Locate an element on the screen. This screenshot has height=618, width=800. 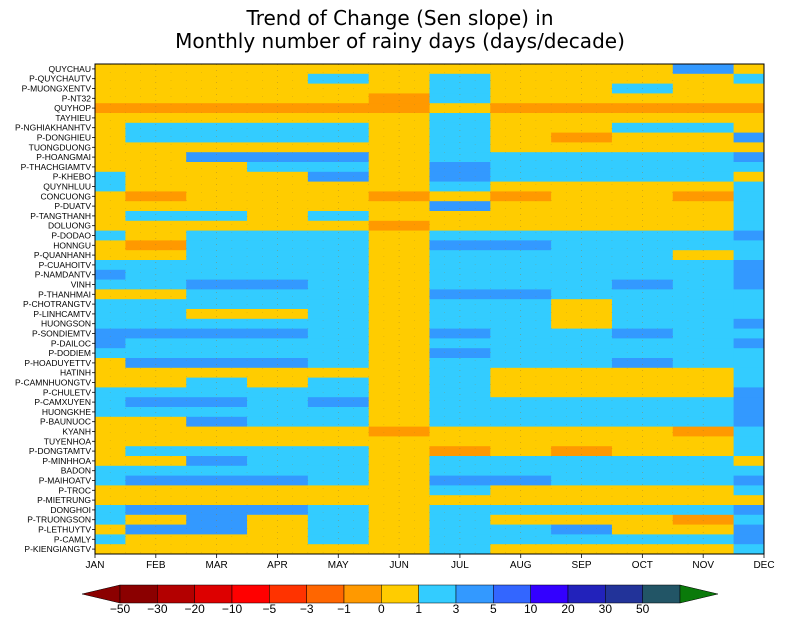
station-label: P-CUAHOITV is located at coordinates (65, 265).